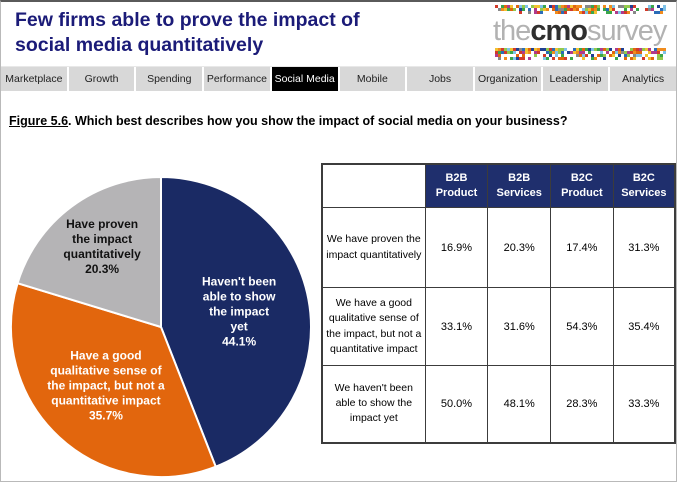  What do you see at coordinates (644, 247) in the screenshot?
I see `table-value-cell: 31.3%` at bounding box center [644, 247].